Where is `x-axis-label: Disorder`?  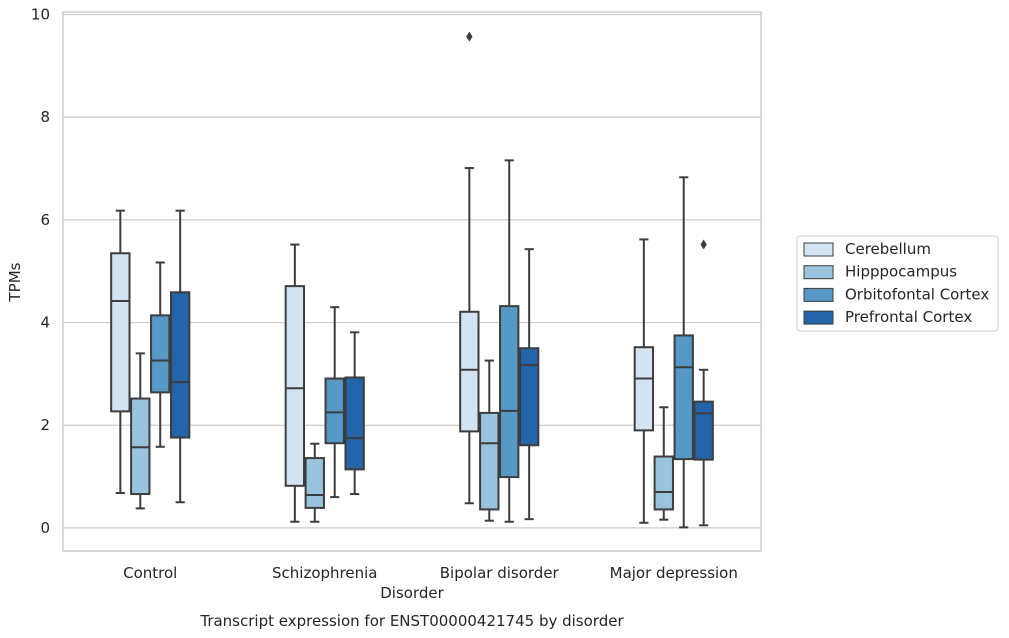
x-axis-label: Disorder is located at coordinates (412, 593).